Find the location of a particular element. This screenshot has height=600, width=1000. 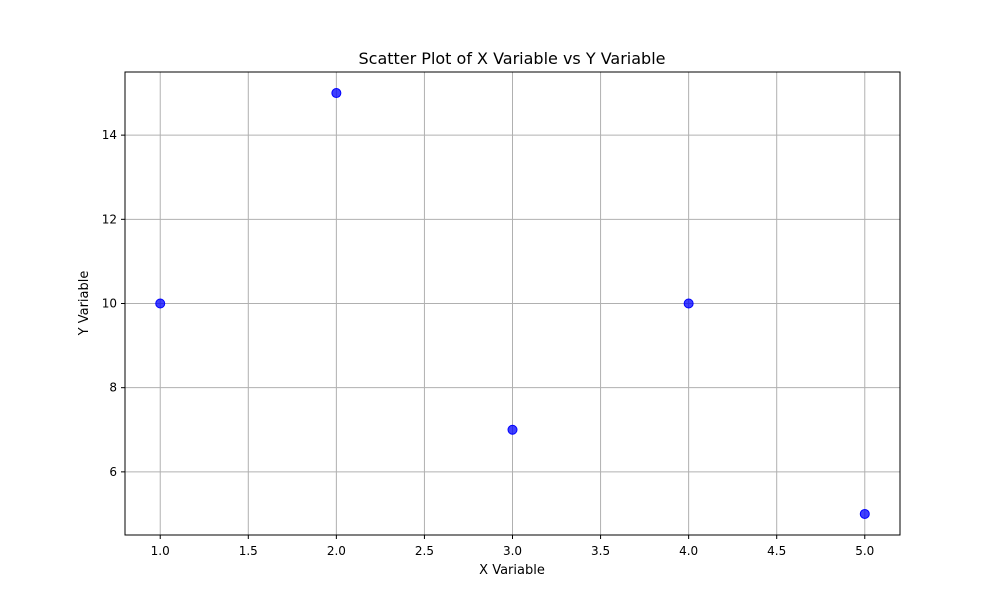

y-tick-label: 6 is located at coordinates (113, 472).